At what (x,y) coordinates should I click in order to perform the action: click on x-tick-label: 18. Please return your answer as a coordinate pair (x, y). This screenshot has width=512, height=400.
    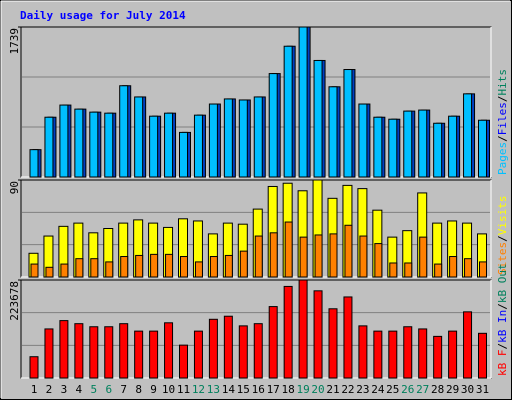
    Looking at the image, I should click on (288, 389).